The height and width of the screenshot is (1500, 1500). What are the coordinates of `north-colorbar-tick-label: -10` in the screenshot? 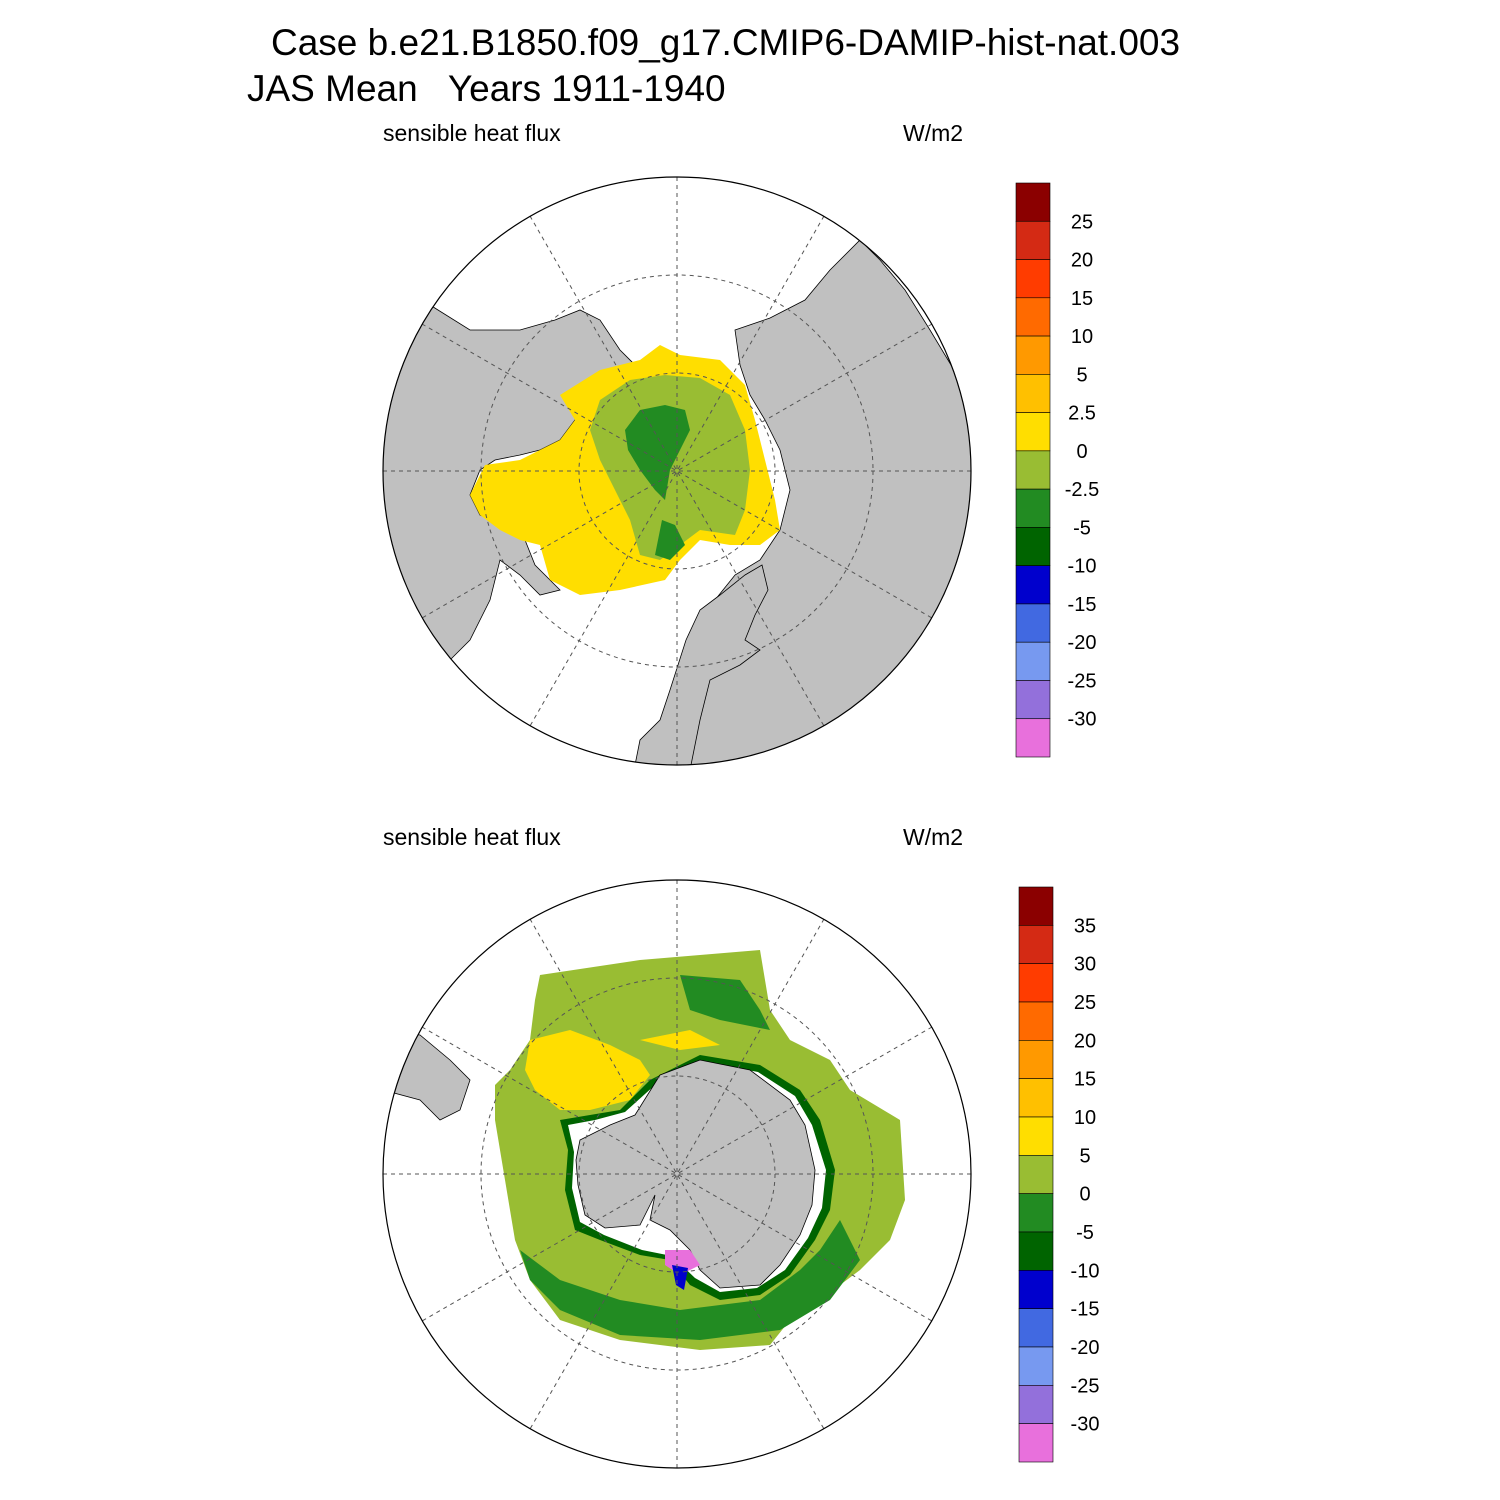 It's located at (1082, 567).